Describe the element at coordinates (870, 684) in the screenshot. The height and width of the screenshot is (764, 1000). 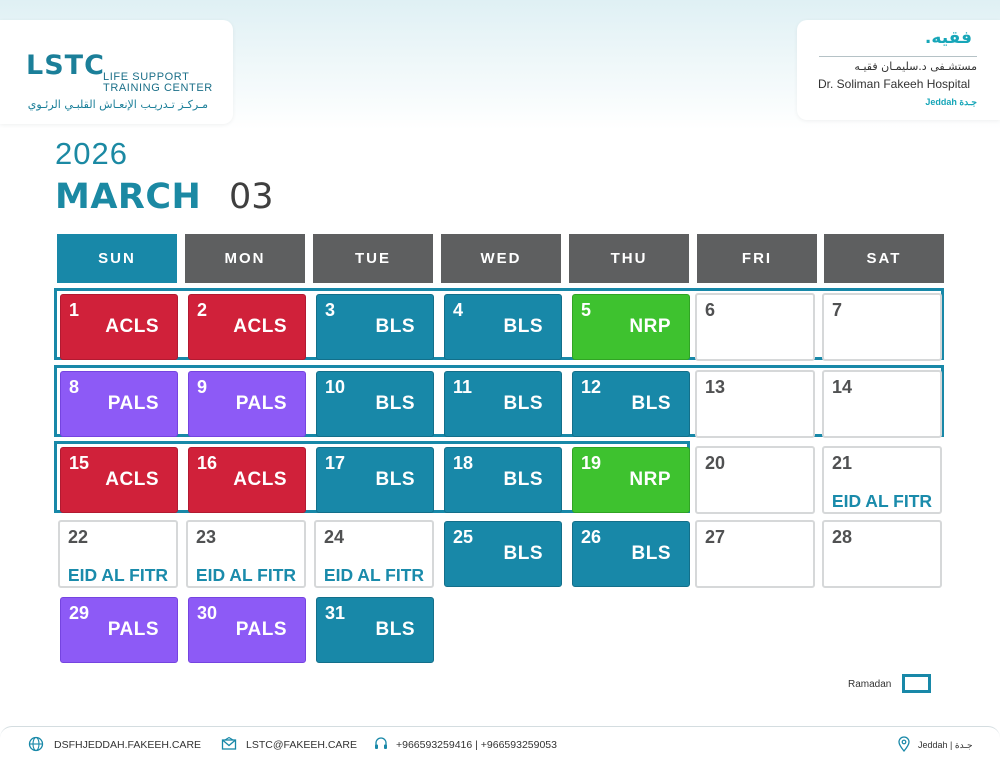
I see `legend-ramadan-label: Ramadan` at that location.